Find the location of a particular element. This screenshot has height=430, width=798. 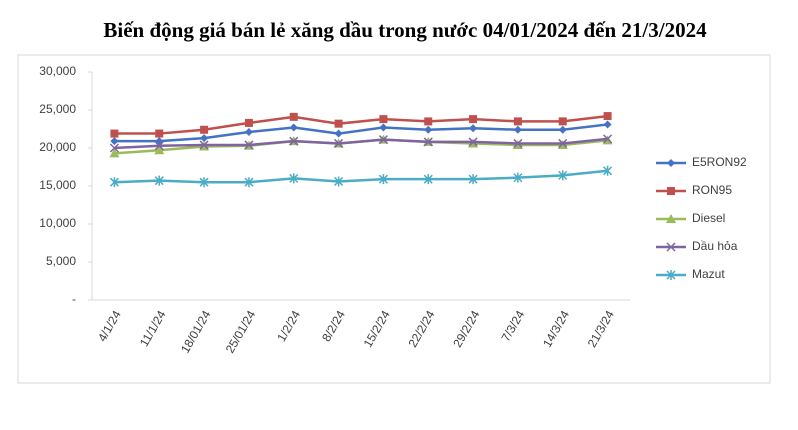

legend-label: Dầu hỏa is located at coordinates (715, 246).